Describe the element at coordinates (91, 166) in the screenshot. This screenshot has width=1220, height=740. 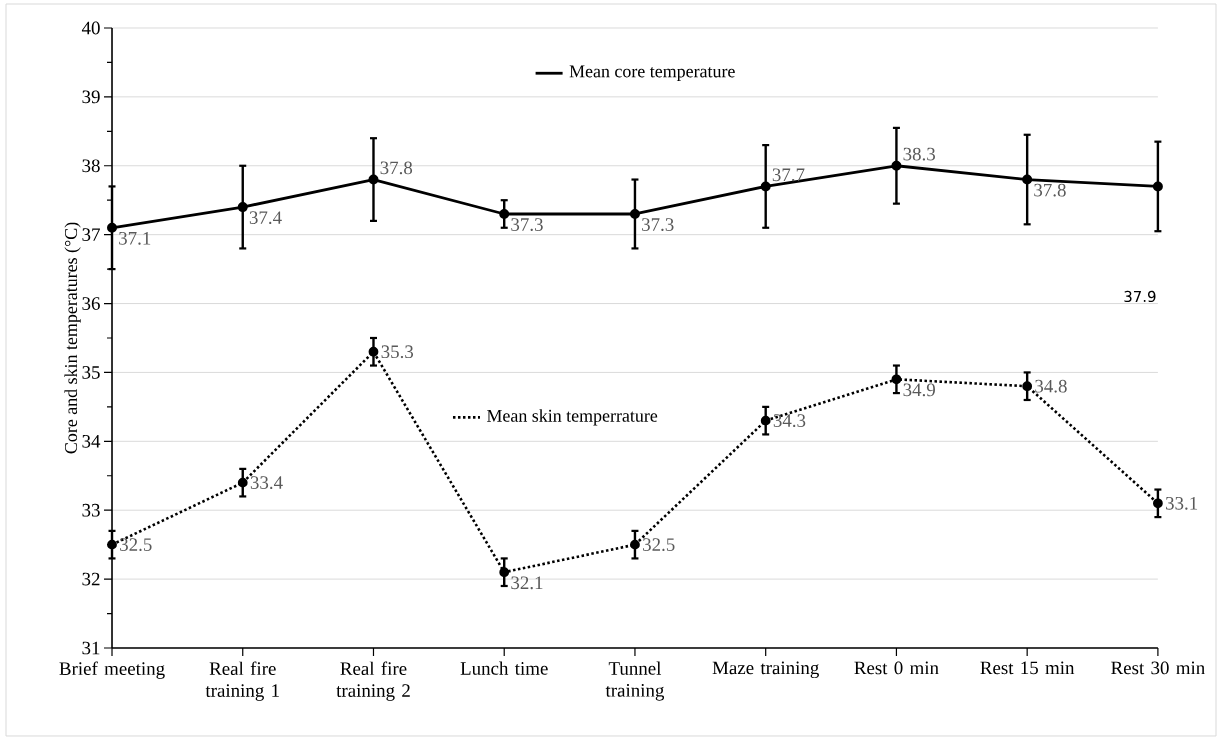
I see `y-tick-label: 38` at that location.